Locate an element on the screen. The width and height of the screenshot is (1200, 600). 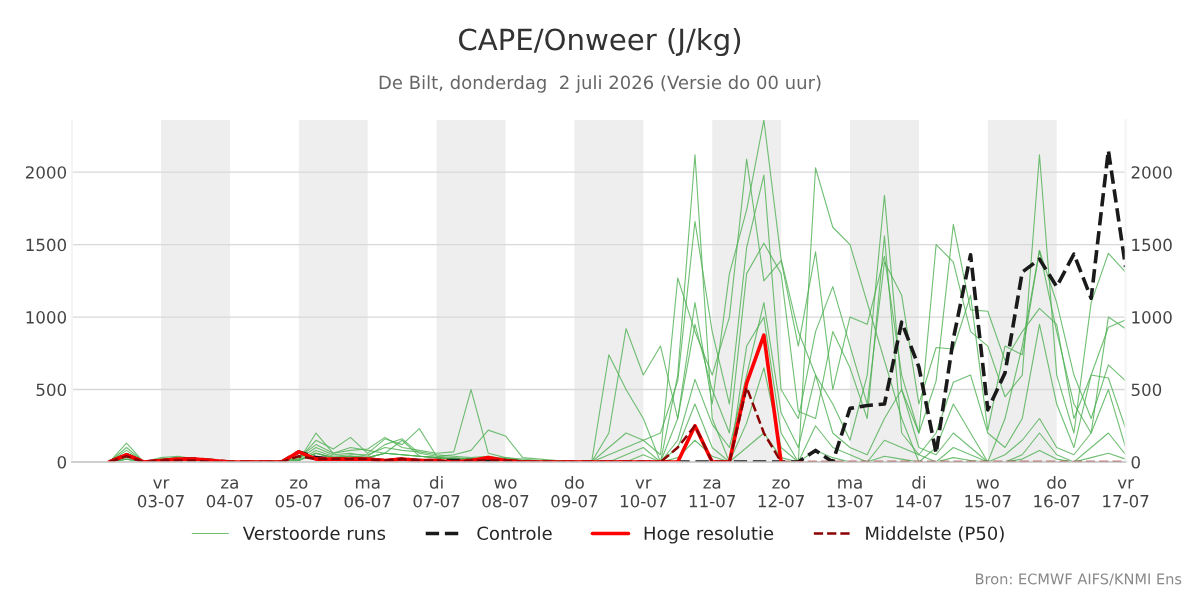
x-tick-label: za 04-07 is located at coordinates (229, 493).